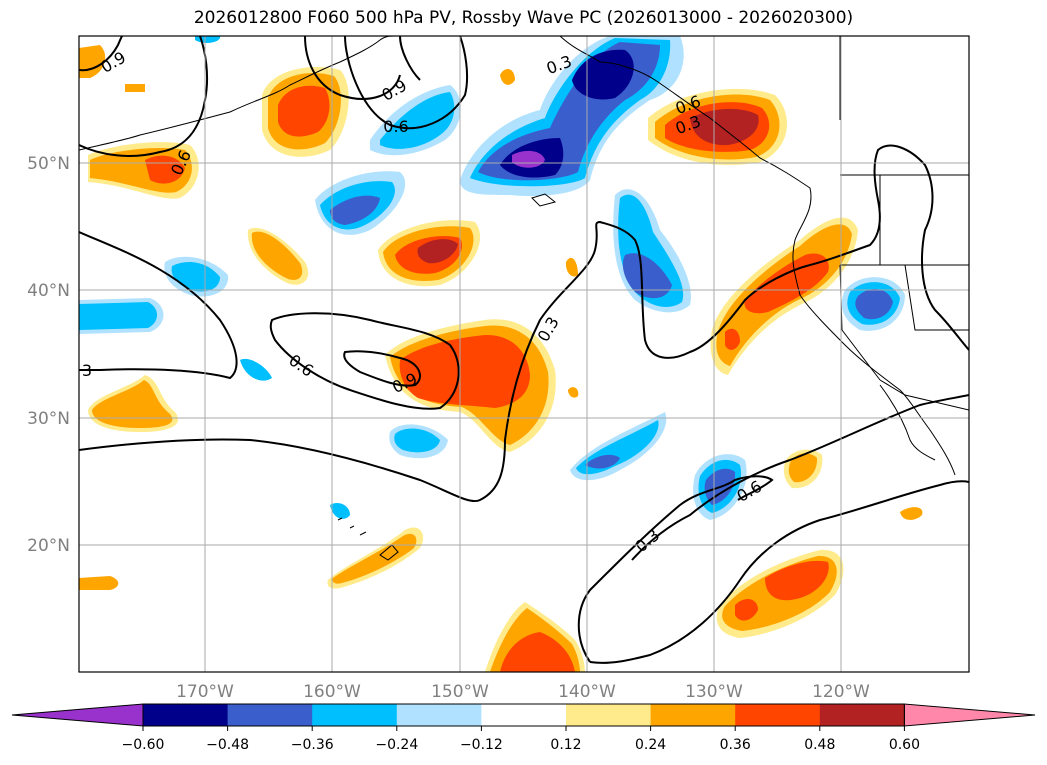 Image resolution: width=1047 pixels, height=765 pixels. Describe the element at coordinates (48, 291) in the screenshot. I see `lat-tick-label: 40°N` at that location.